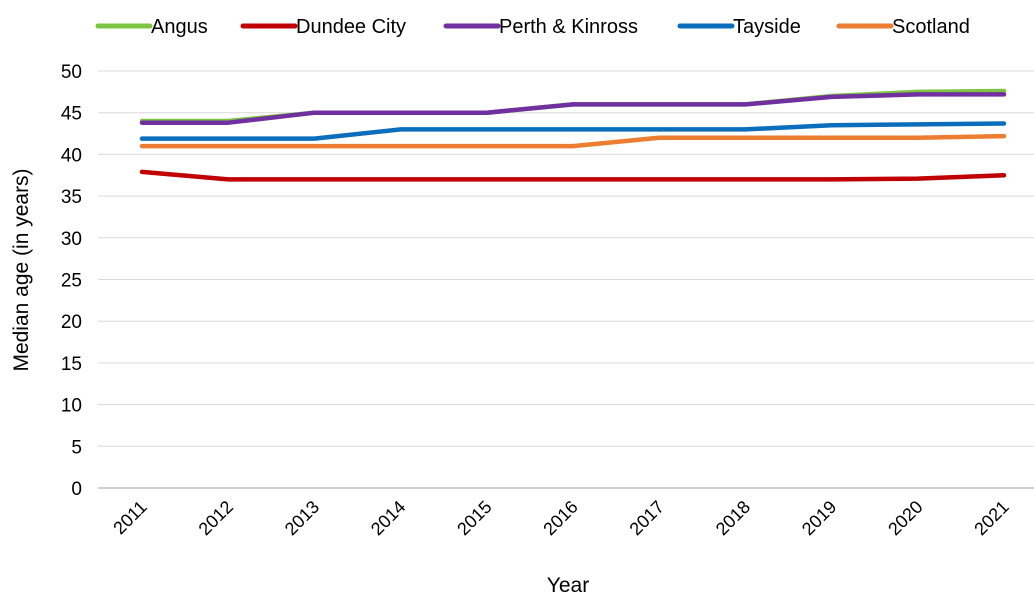 Image resolution: width=1034 pixels, height=597 pixels. Describe the element at coordinates (767, 27) in the screenshot. I see `legend-label-tayside: Tayside` at that location.